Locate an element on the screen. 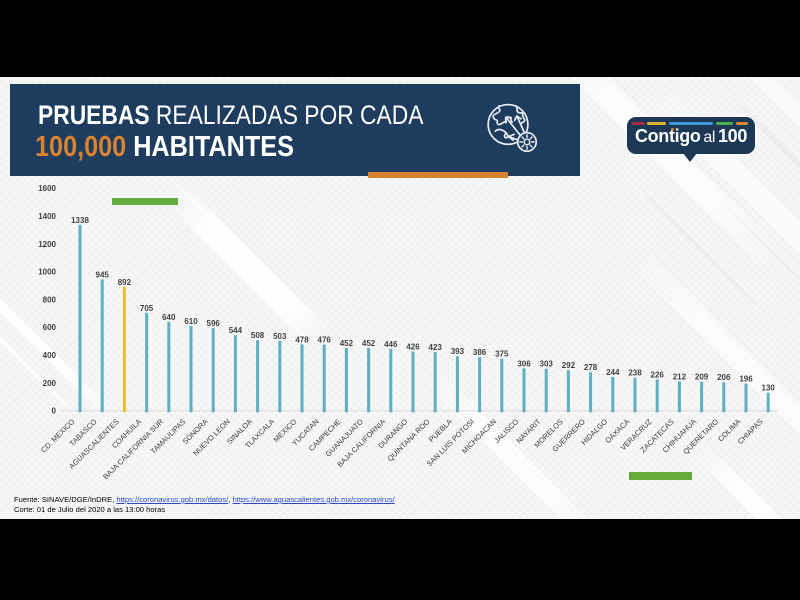 The width and height of the screenshot is (800, 600). svg-text: 244 is located at coordinates (613, 372).